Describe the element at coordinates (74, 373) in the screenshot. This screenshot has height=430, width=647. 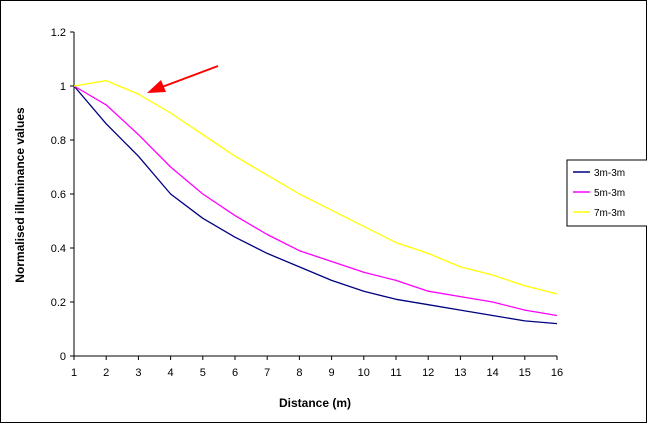
I see `x-tick-label: 1` at that location.